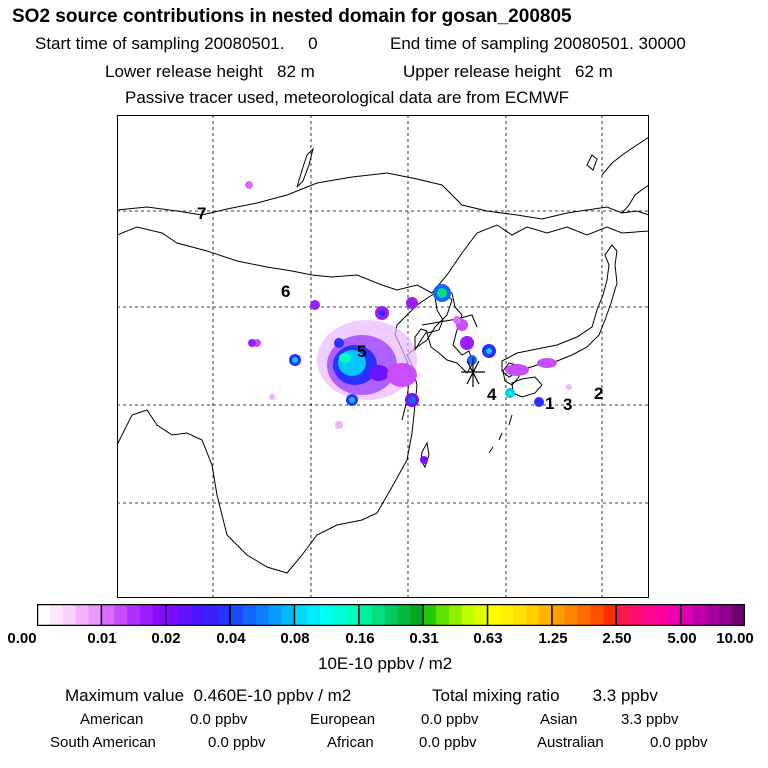  I want to click on total-mixing-text: Total mixing ratio 3.3 ppbv, so click(545, 695).